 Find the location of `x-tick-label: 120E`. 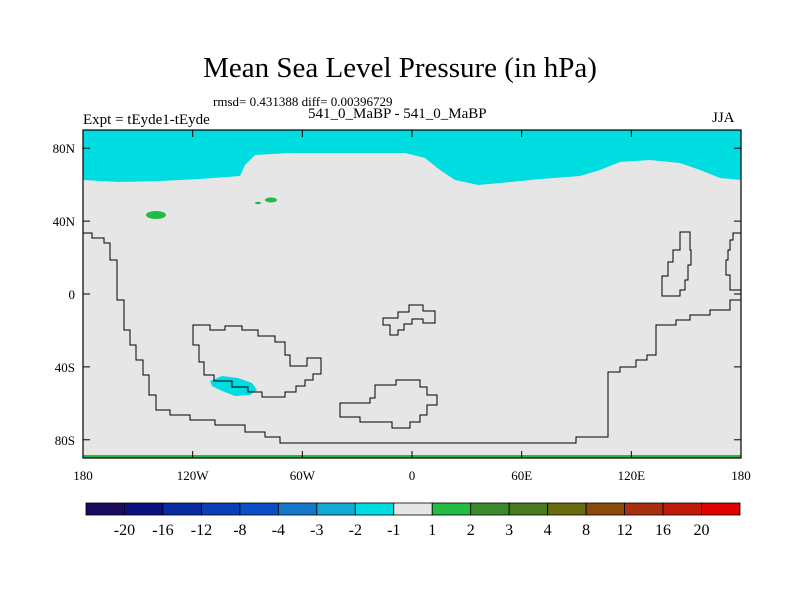

x-tick-label: 120E is located at coordinates (632, 475).